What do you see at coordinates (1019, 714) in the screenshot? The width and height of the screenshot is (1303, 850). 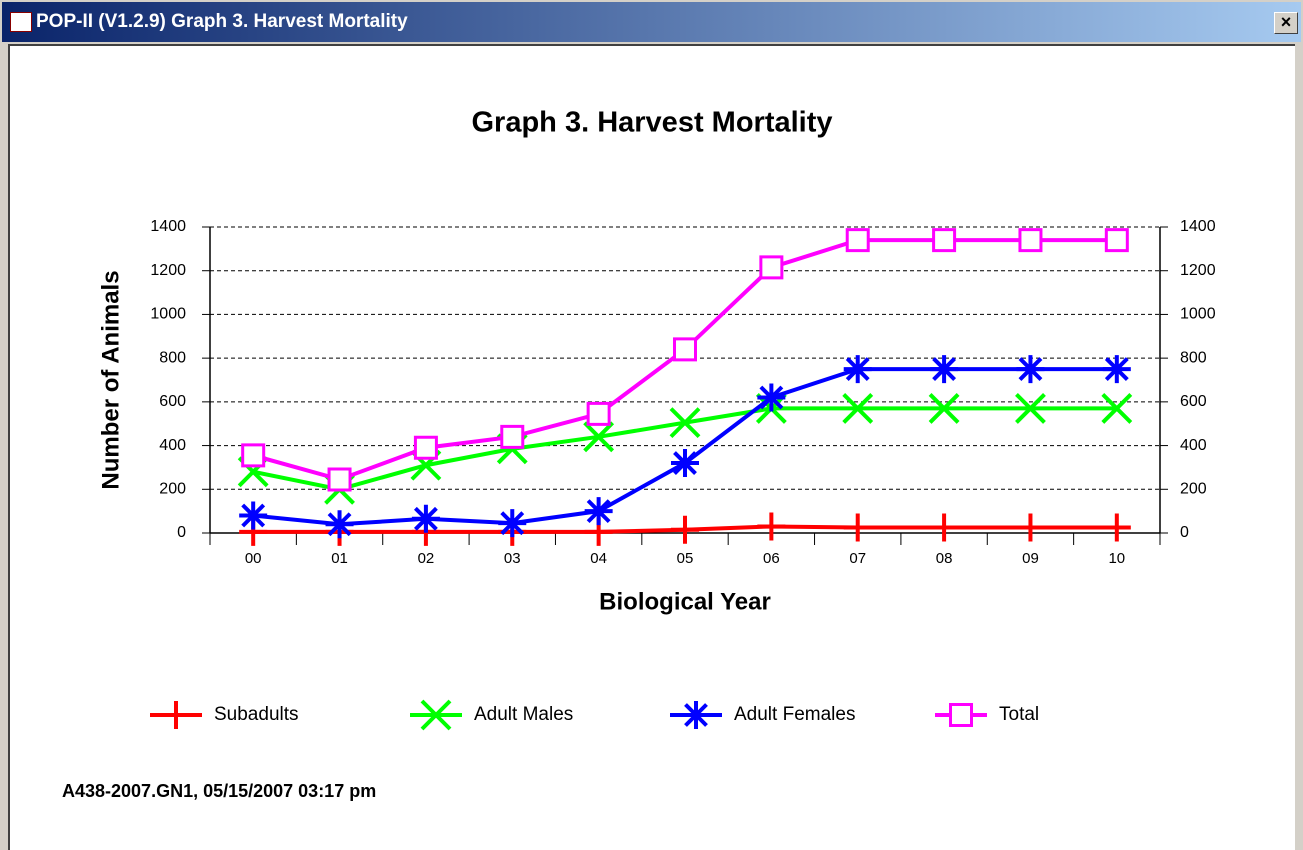 I see `legend-label: Total` at bounding box center [1019, 714].